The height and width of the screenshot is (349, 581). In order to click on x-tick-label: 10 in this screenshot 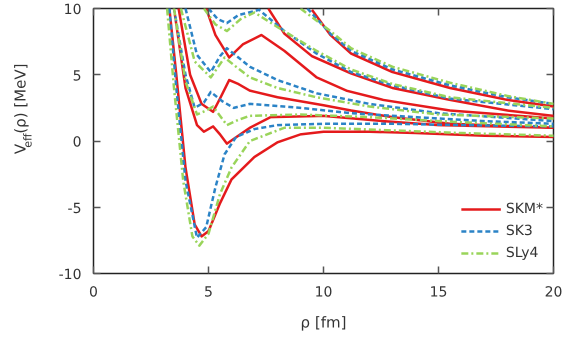, I will do `click(323, 292)`.